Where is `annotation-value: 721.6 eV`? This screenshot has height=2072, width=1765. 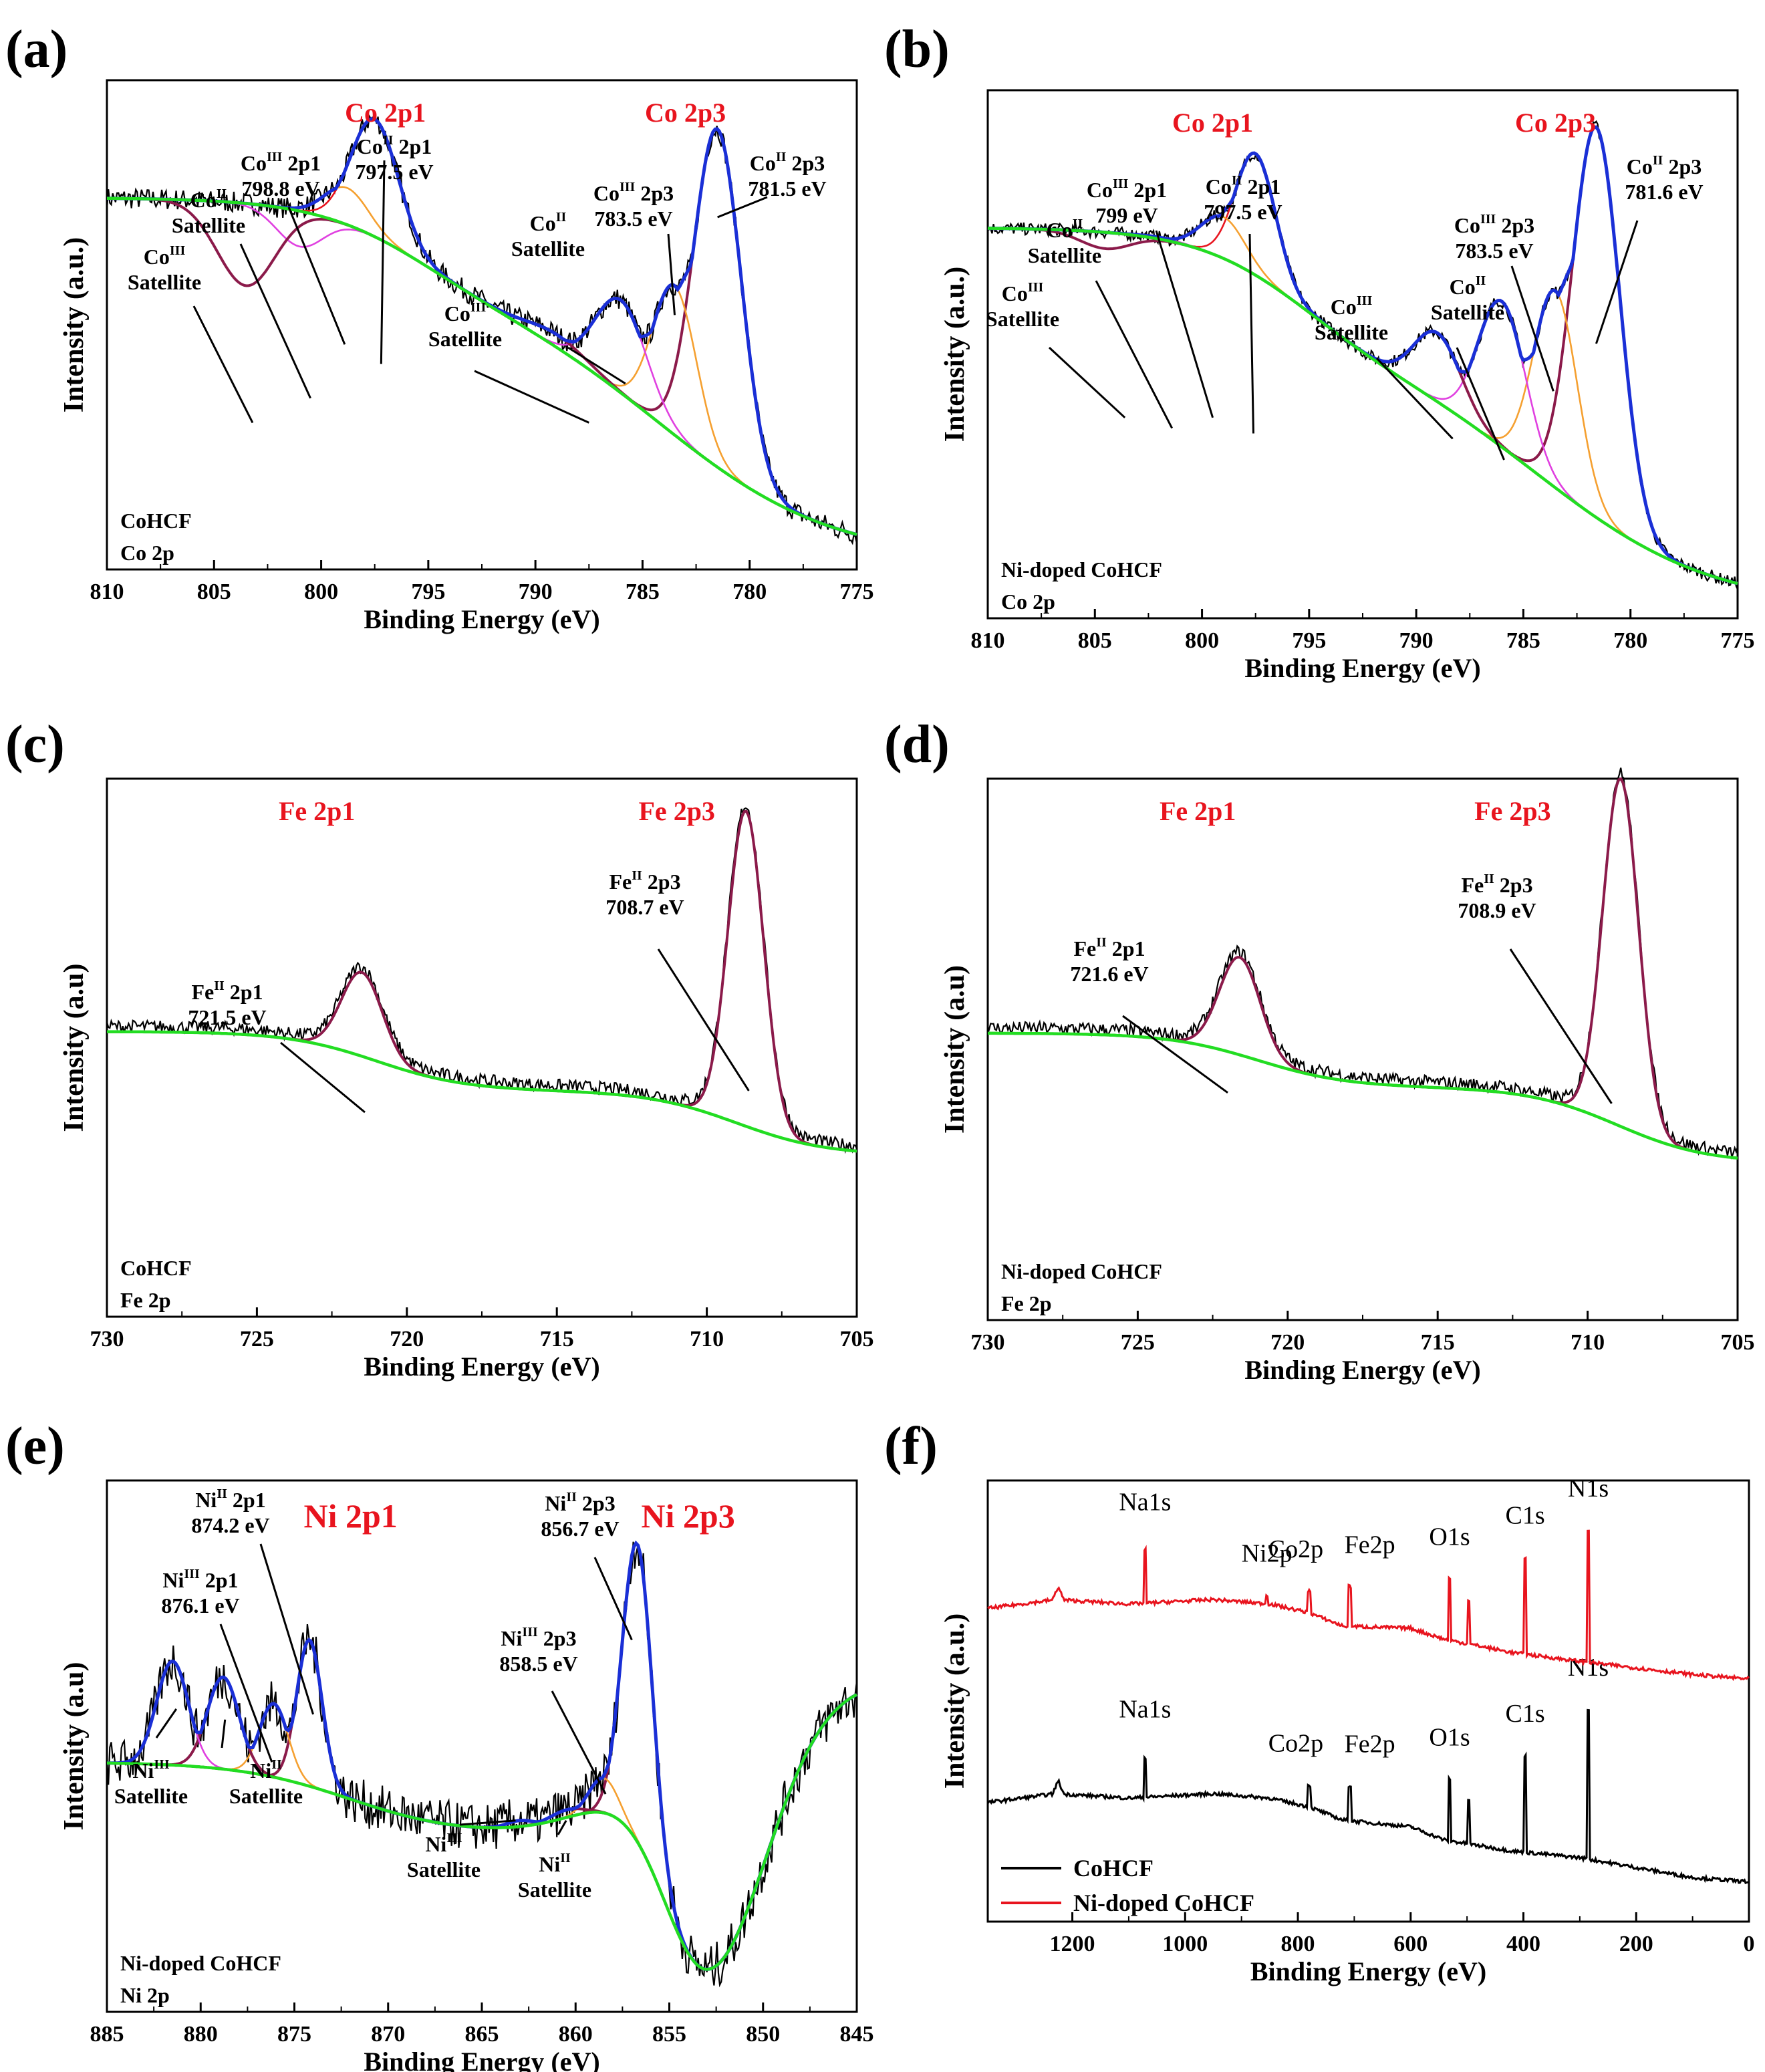 annotation-value: 721.6 eV is located at coordinates (1109, 974).